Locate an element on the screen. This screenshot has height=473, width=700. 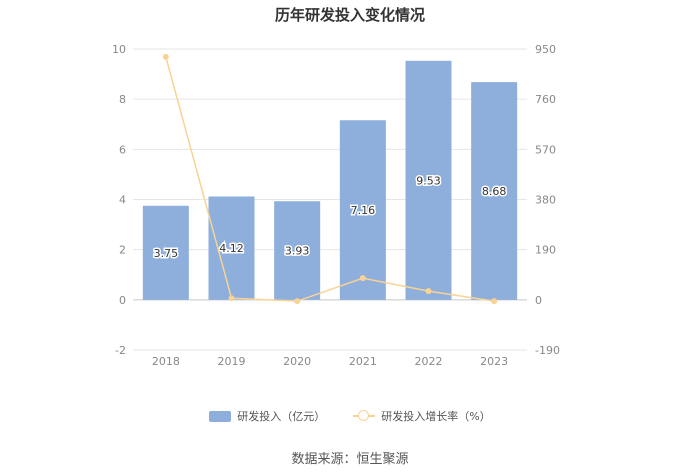
y-left-tick-label: 0 is located at coordinates (122, 300).